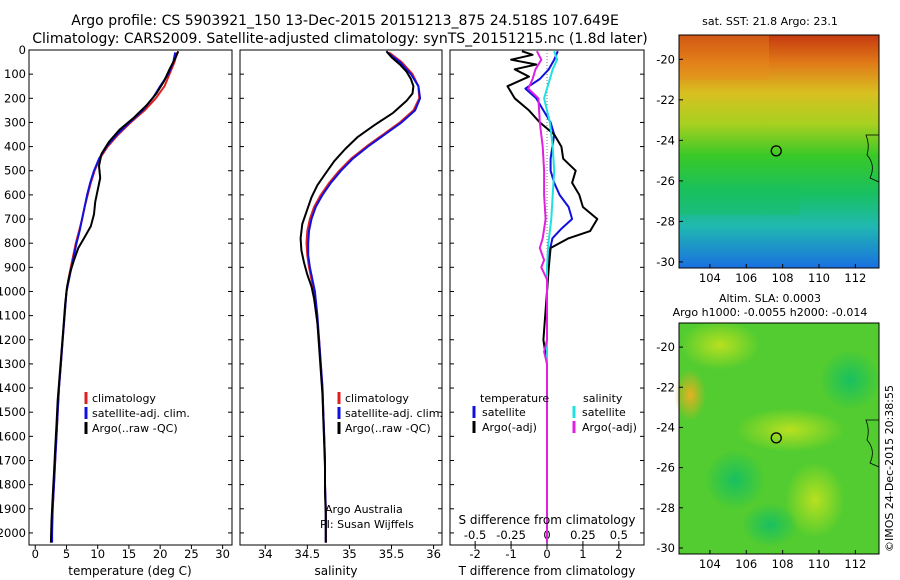 The image size is (900, 580). Describe the element at coordinates (191, 554) in the screenshot. I see `x-tick-label: 25` at that location.